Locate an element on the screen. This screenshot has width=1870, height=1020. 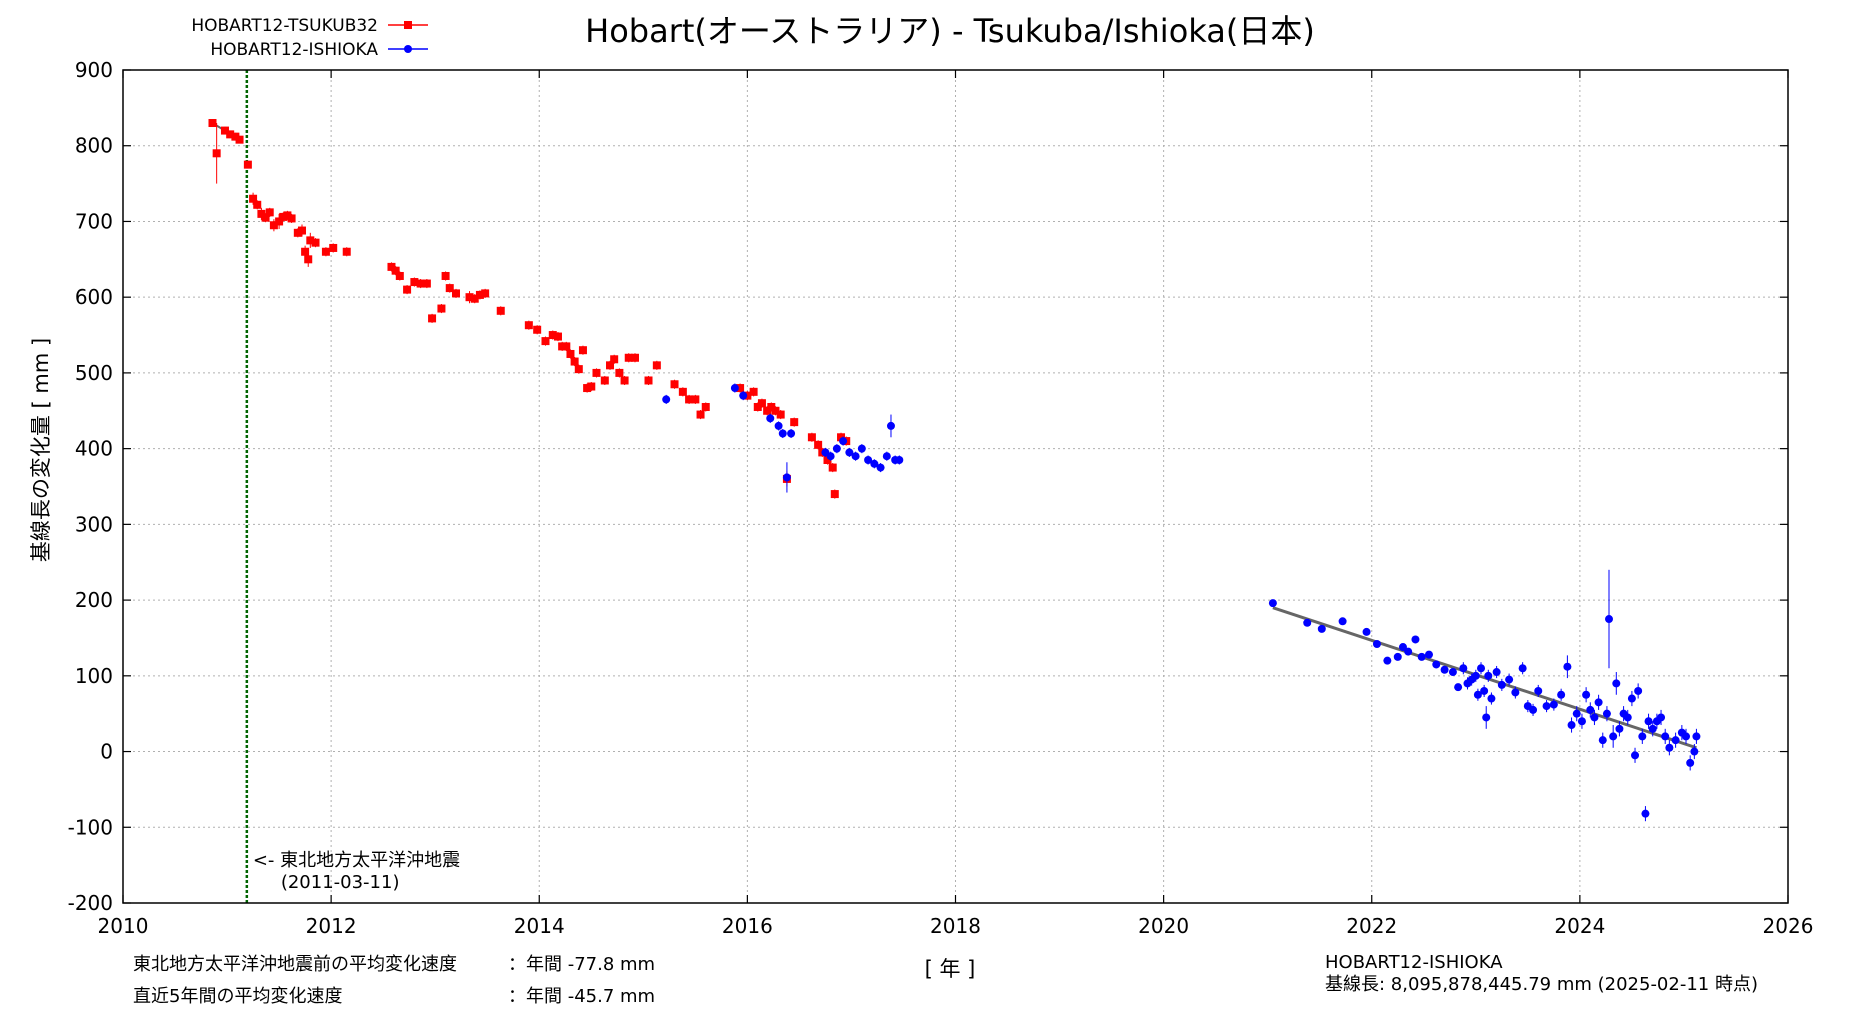
earthquake-date: (2011-03-11) is located at coordinates (340, 882).